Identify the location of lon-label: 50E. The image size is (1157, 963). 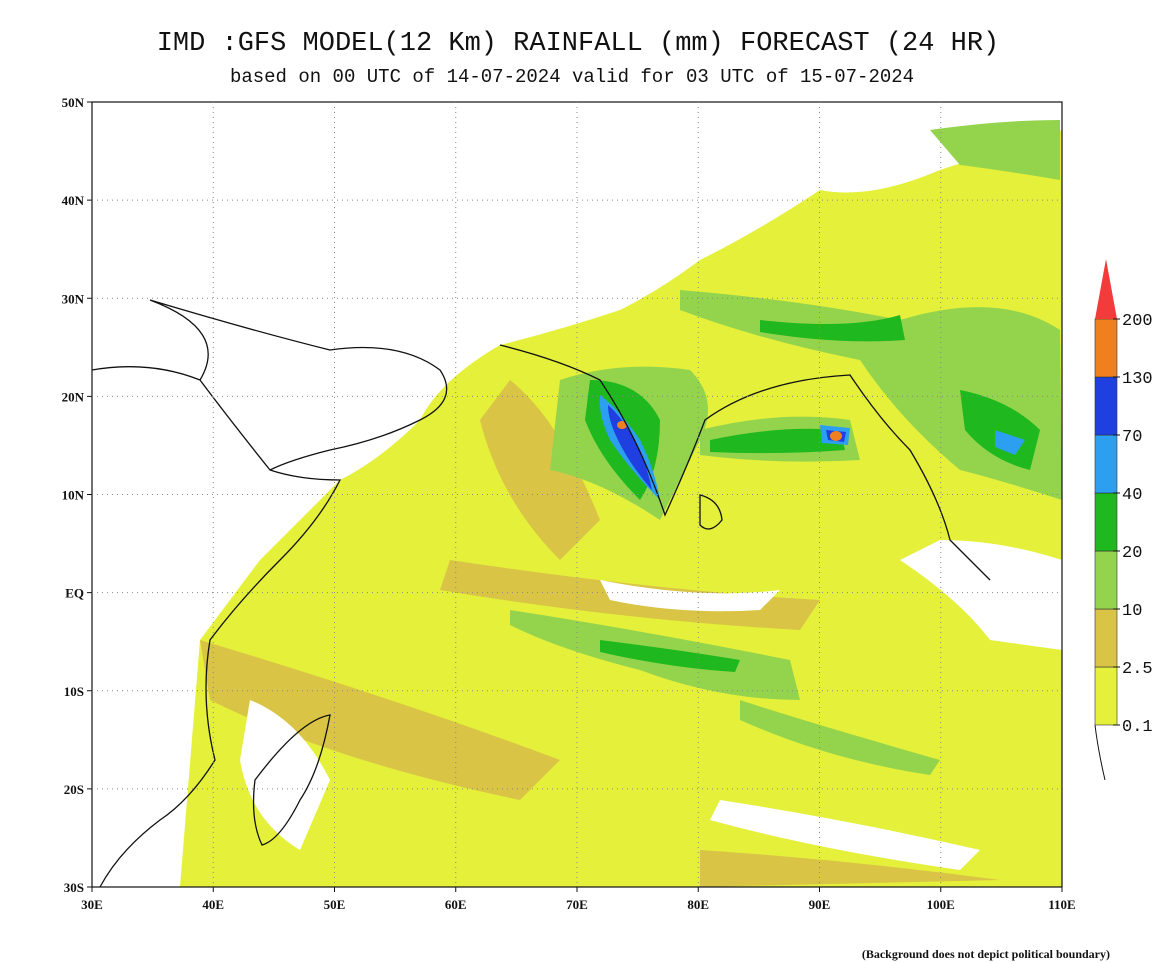
(335, 904).